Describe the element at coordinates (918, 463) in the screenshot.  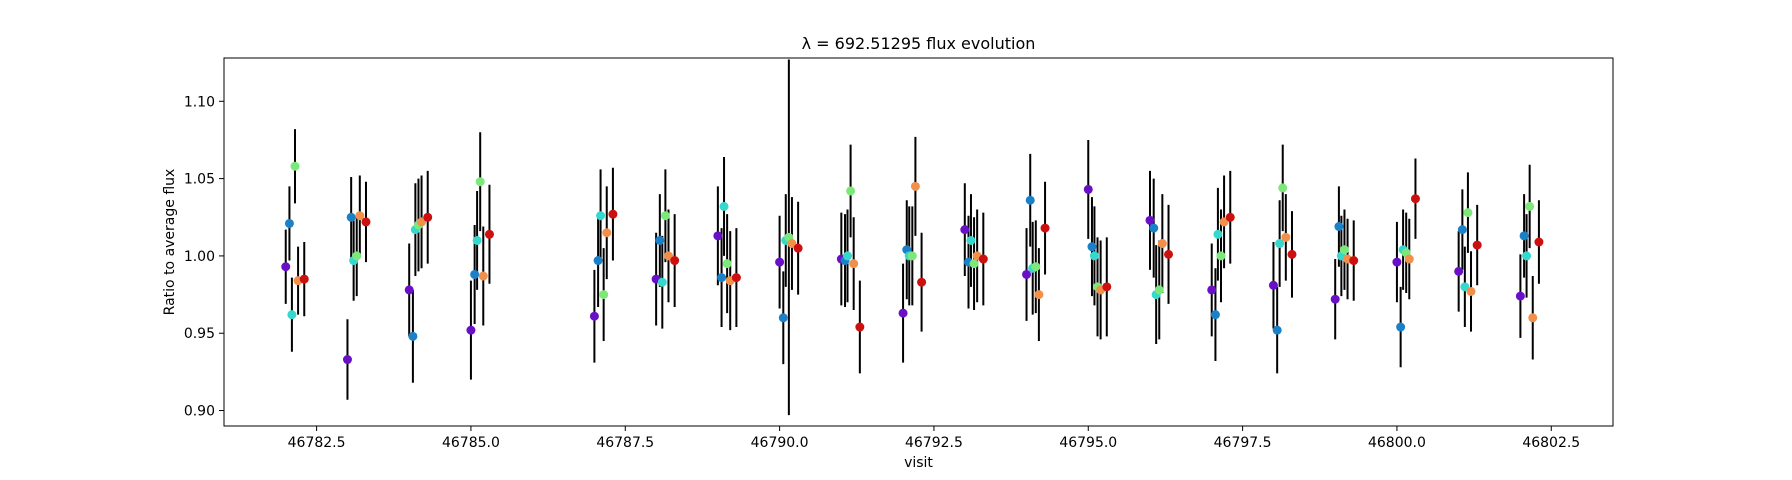
I see `x-axis-label: visit` at that location.